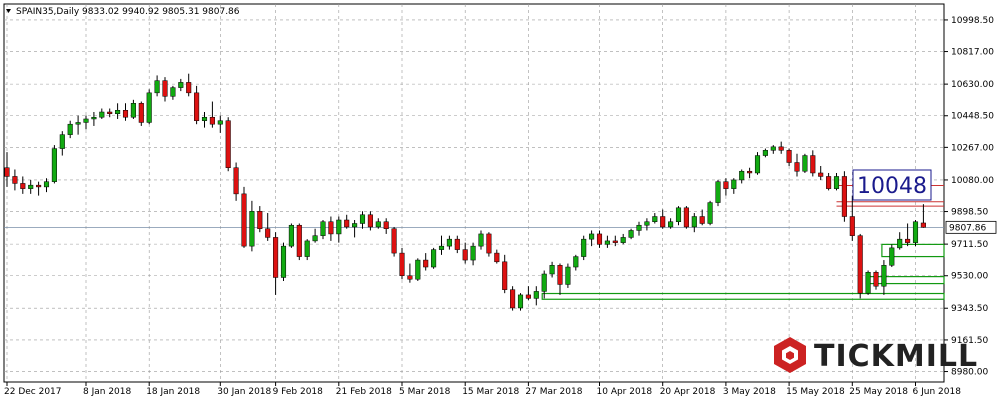 Image resolution: width=1000 pixels, height=400 pixels. Describe the element at coordinates (969, 309) in the screenshot. I see `y-tick-label: 9343.50` at that location.